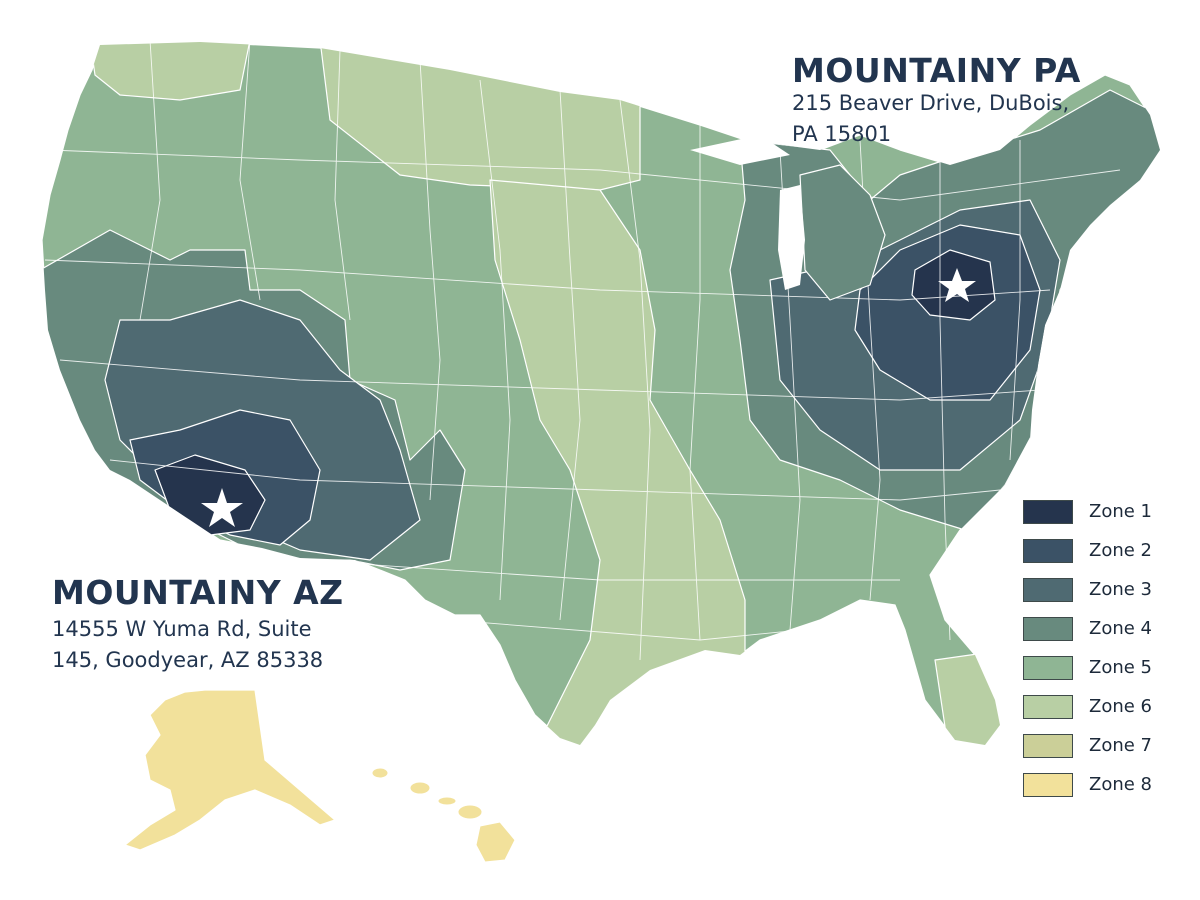 This screenshot has height=900, width=1200. What do you see at coordinates (230, 770) in the screenshot?
I see `alaska` at bounding box center [230, 770].